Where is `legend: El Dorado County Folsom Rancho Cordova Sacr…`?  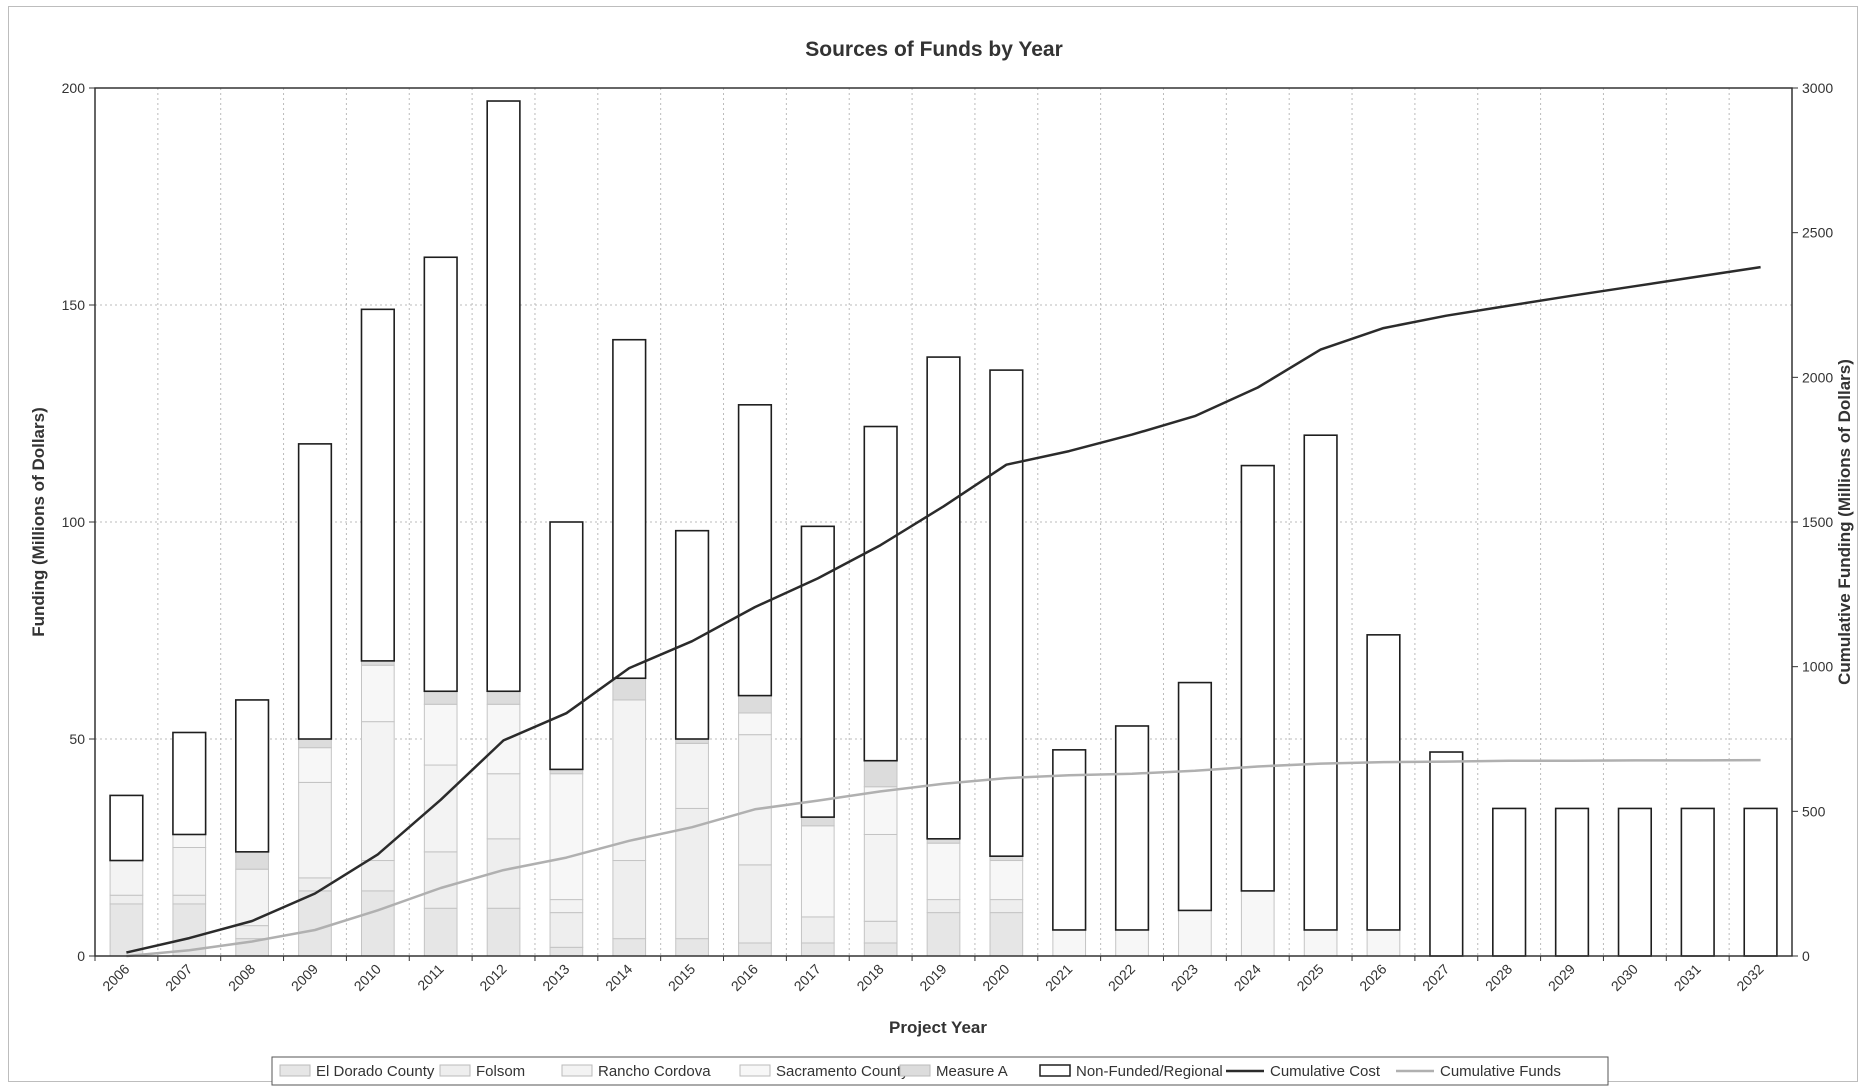 legend: El Dorado County Folsom Rancho Cordova Sacr… is located at coordinates (940, 1071).